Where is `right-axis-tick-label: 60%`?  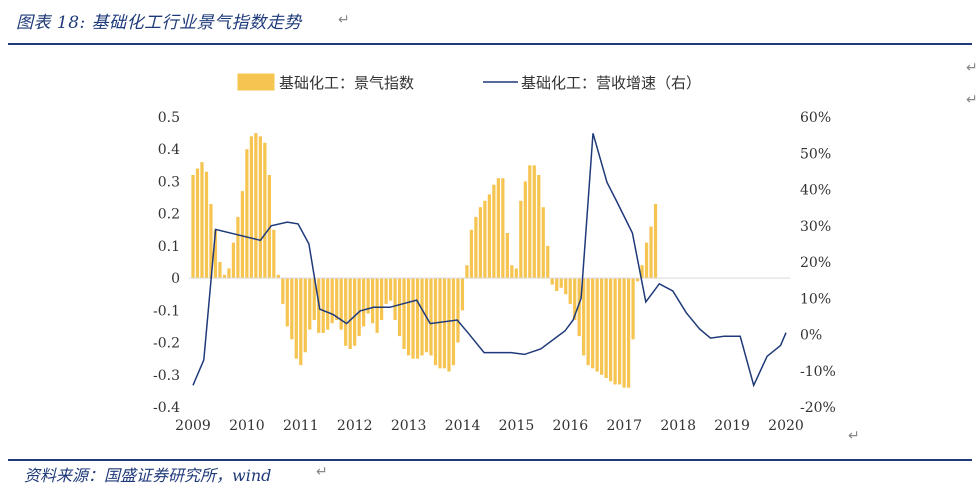
right-axis-tick-label: 60% is located at coordinates (815, 118).